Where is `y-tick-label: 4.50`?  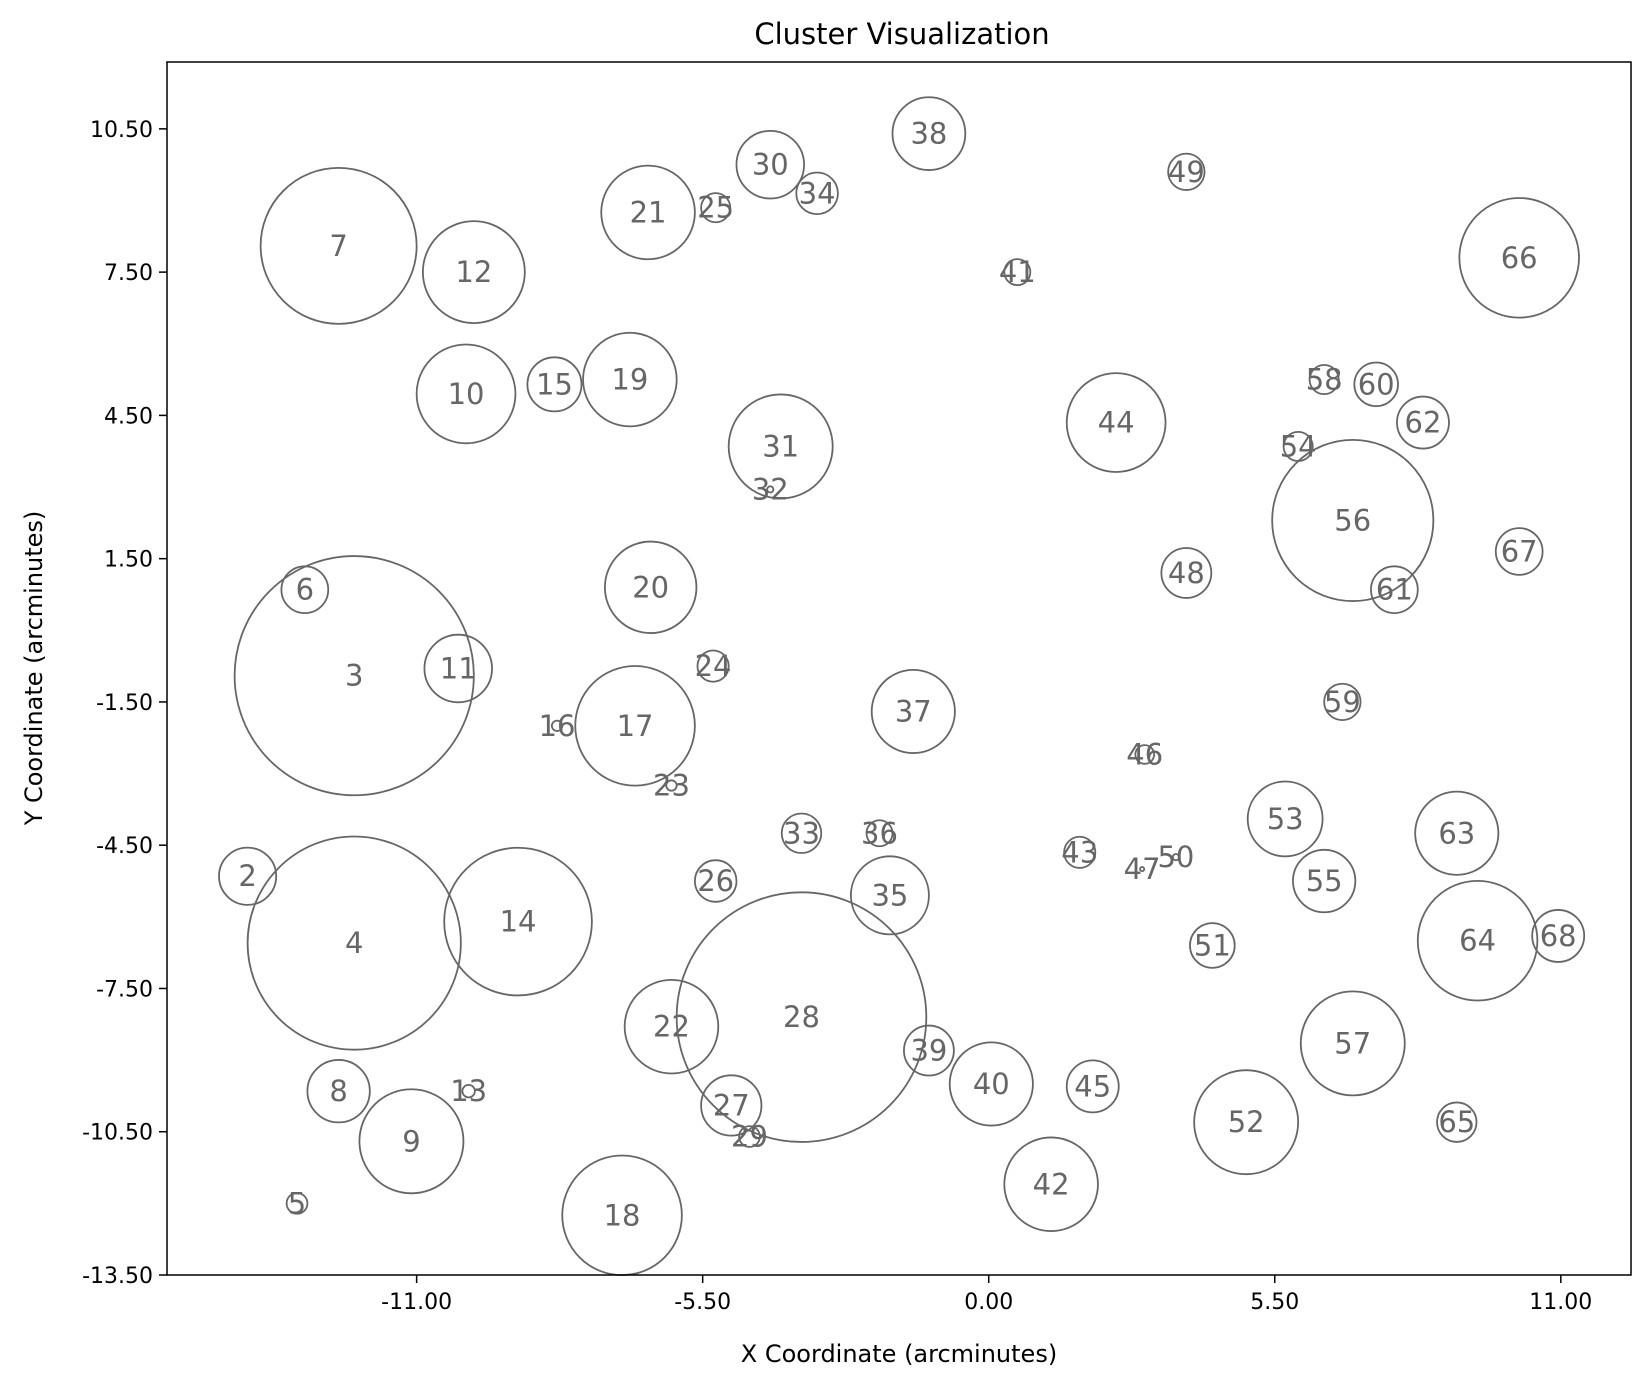 y-tick-label: 4.50 is located at coordinates (128, 416).